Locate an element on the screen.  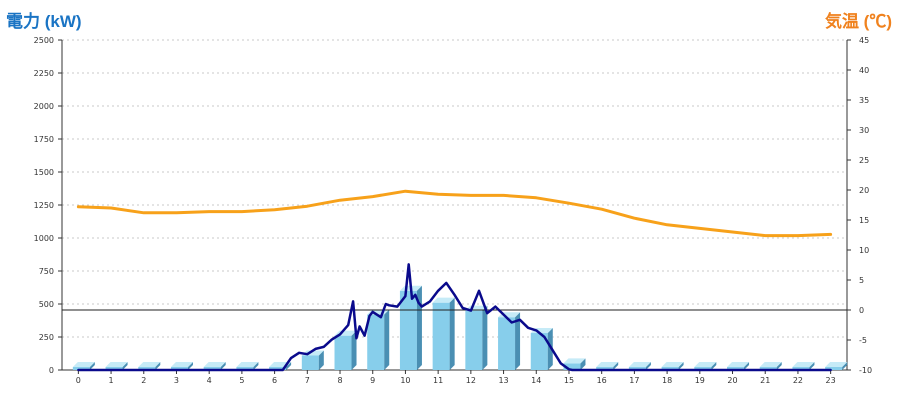
x-tick-label: 9 is located at coordinates (372, 380).